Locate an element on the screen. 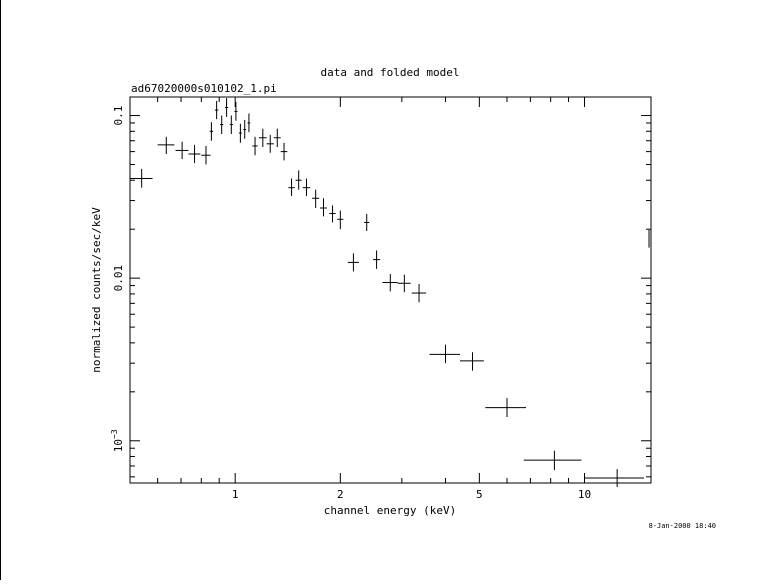  y-axis-label: normalized counts/sec/keV is located at coordinates (96, 290).